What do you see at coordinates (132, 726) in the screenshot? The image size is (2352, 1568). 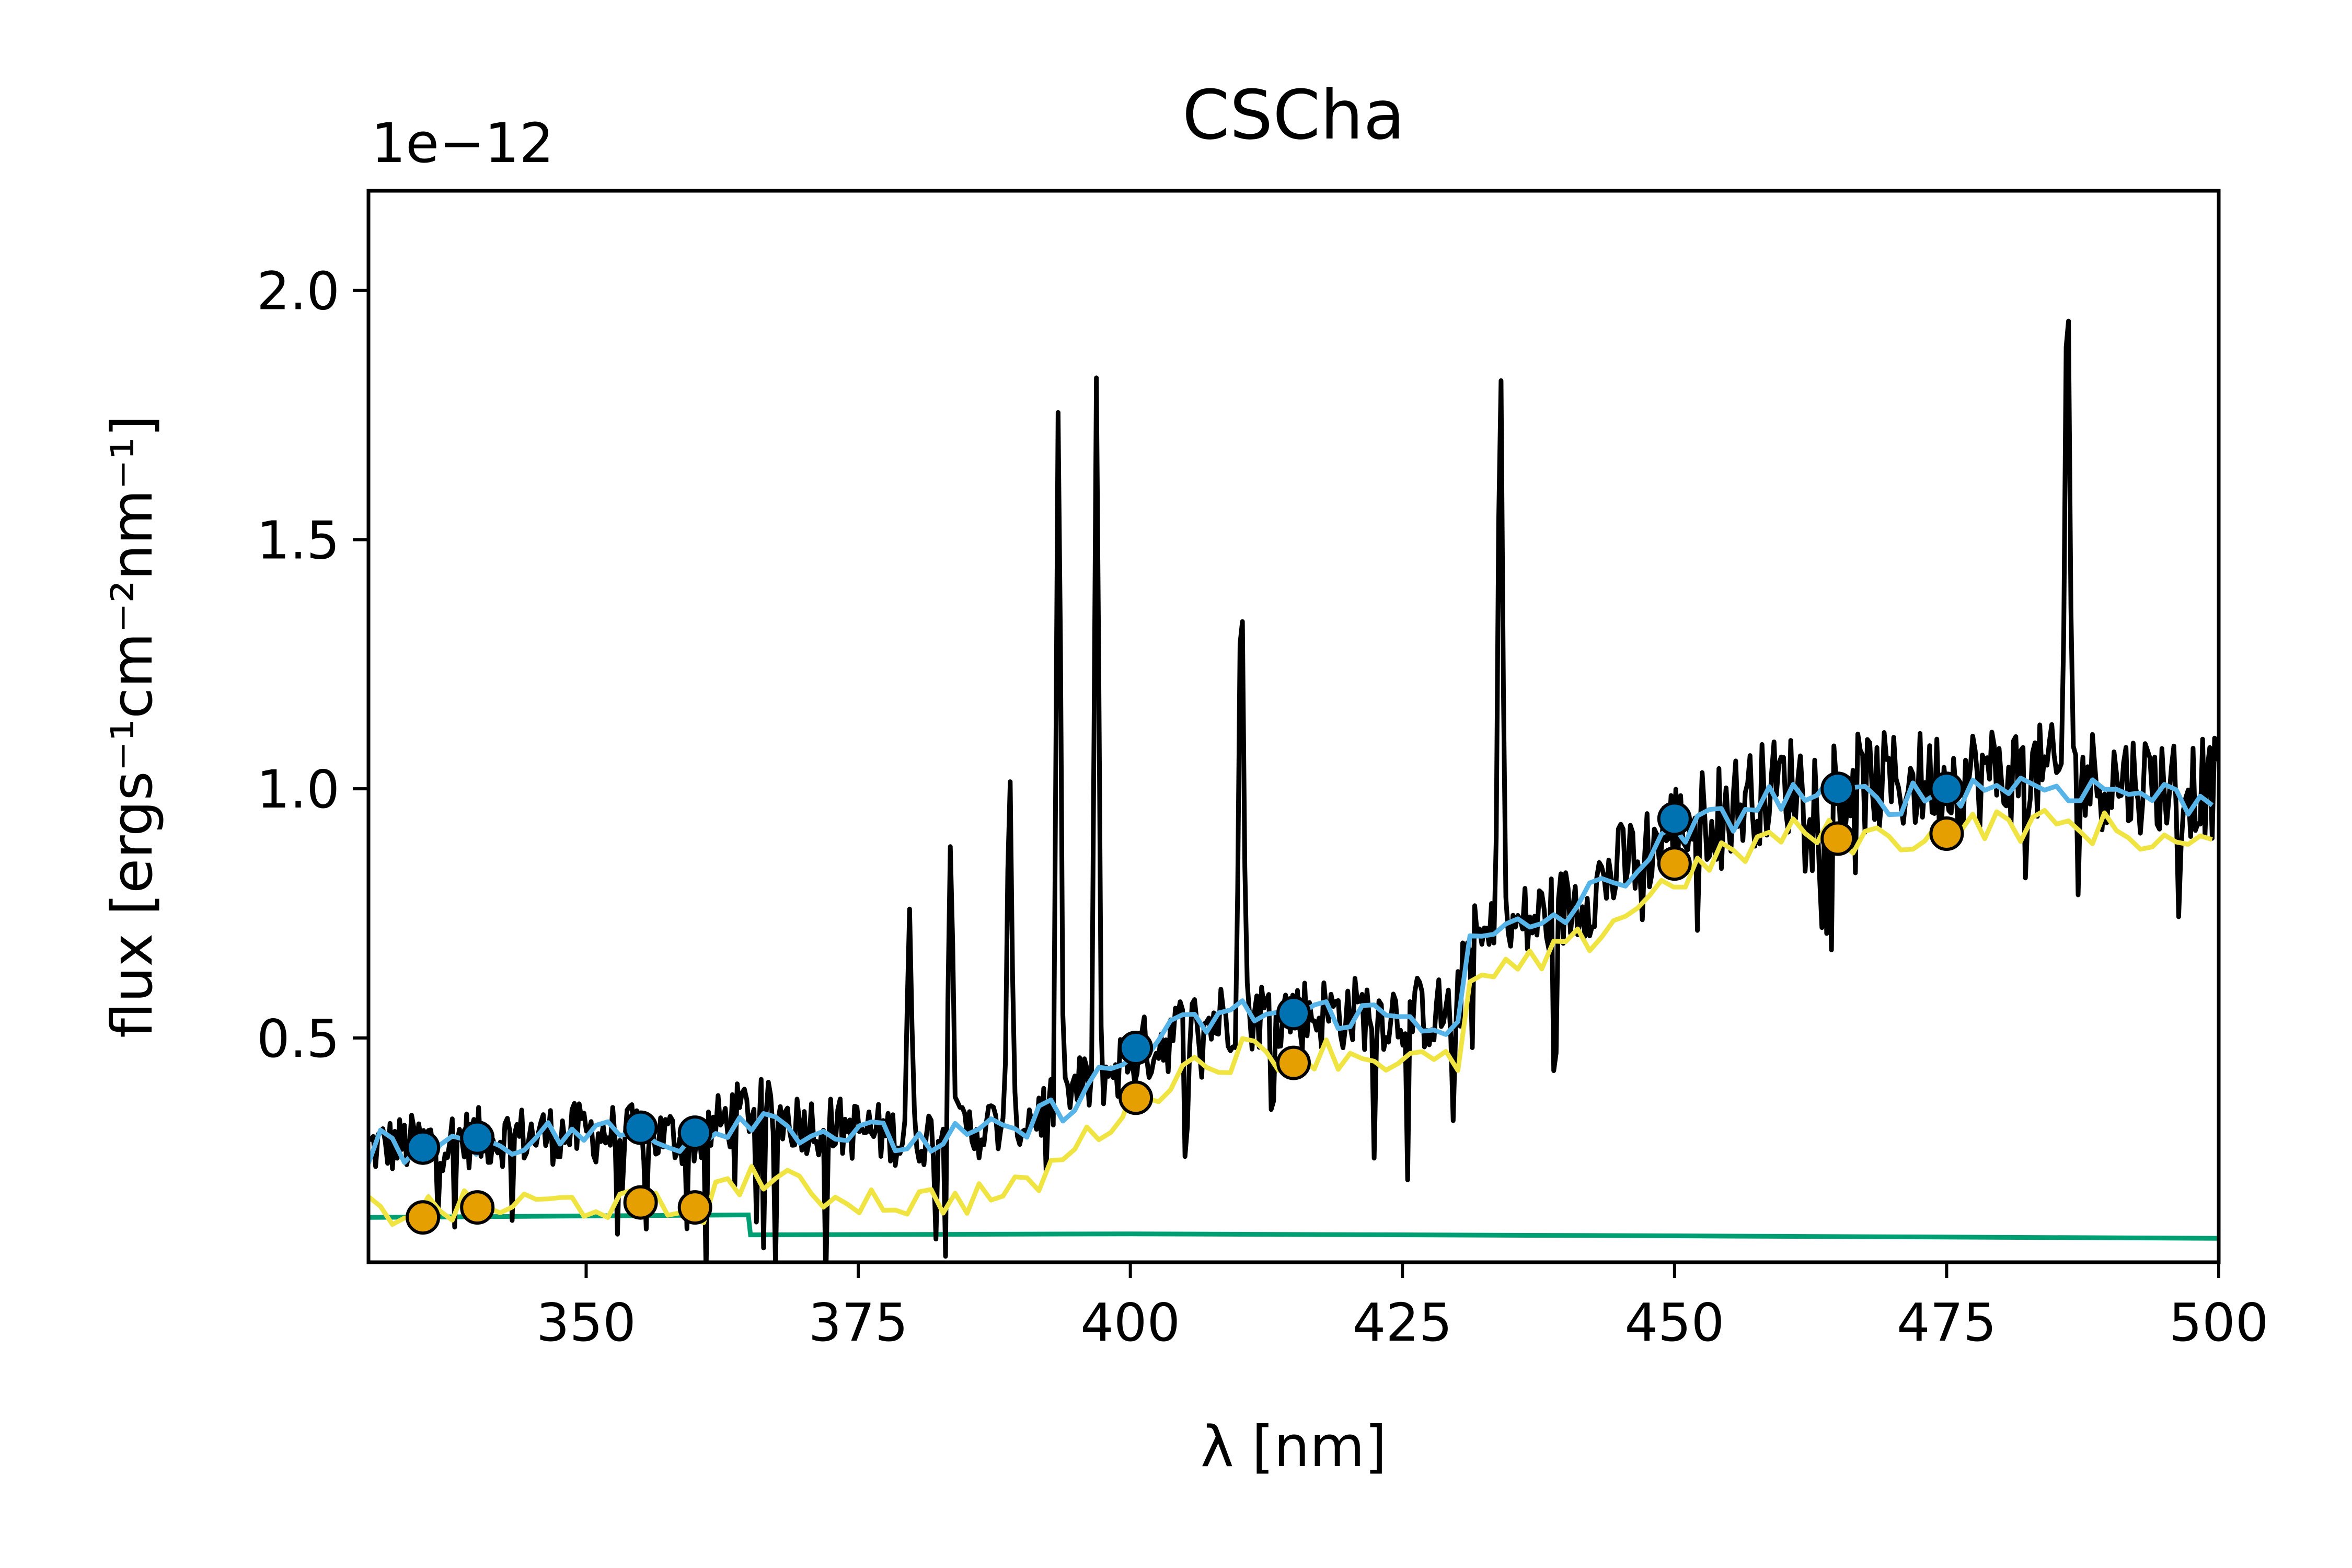 I see `y-axis-label: flux [ergs⁻¹cm⁻²nm⁻¹]` at bounding box center [132, 726].